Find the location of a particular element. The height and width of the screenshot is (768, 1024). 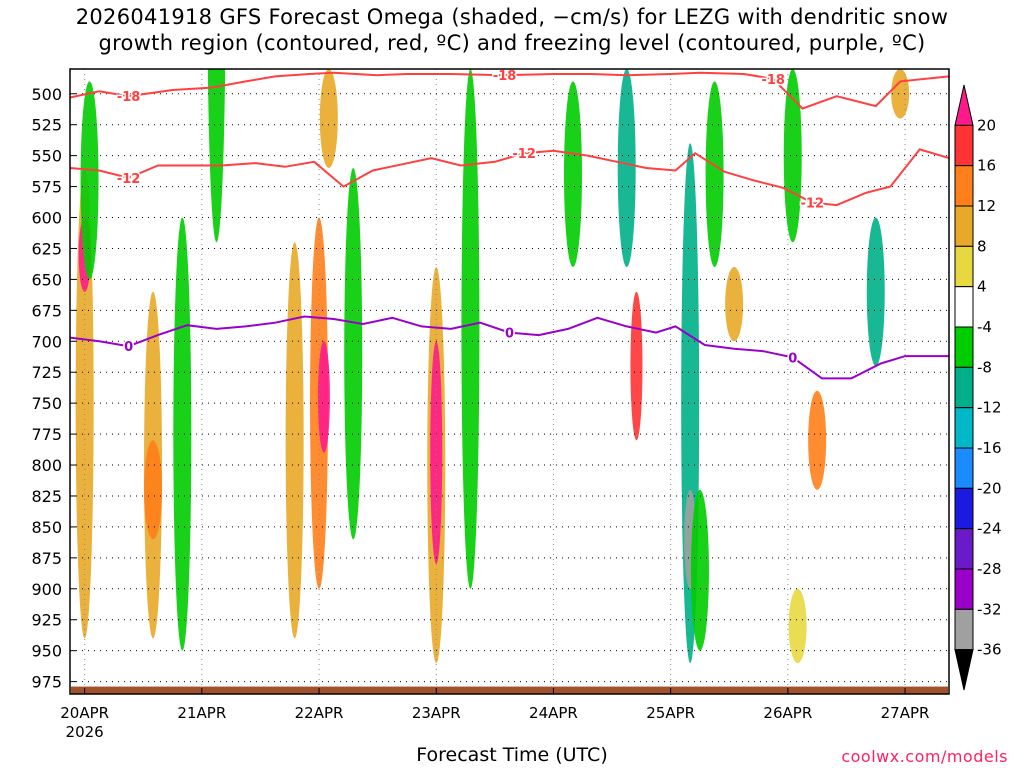

y-tick-label: 775 is located at coordinates (46, 434).